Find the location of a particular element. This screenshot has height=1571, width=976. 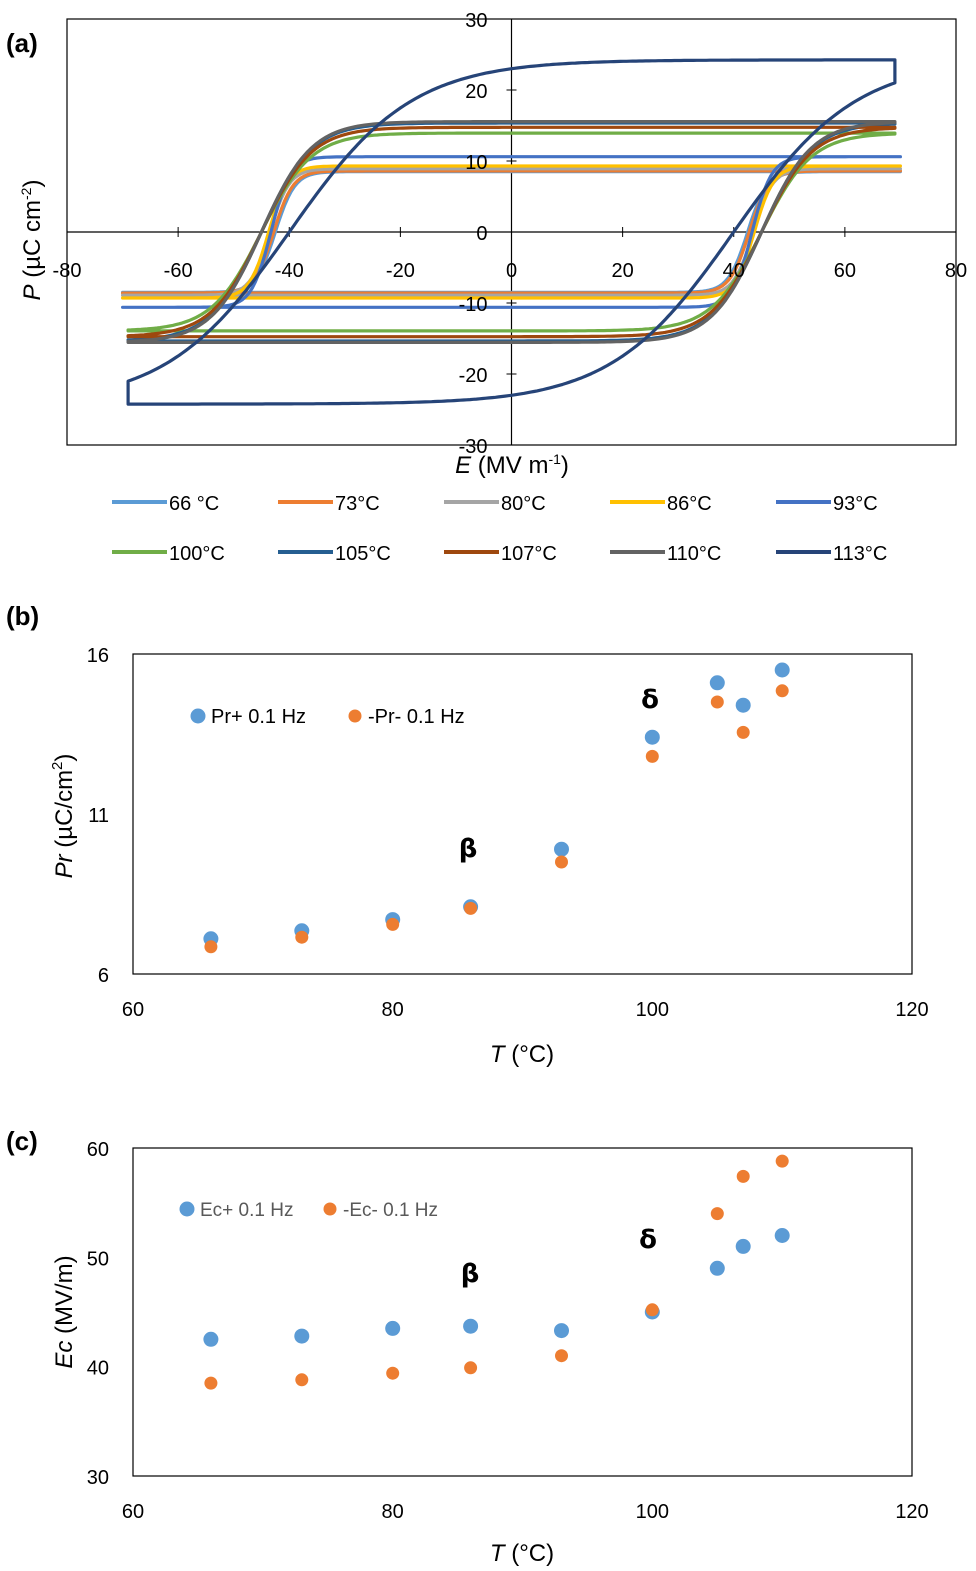

panel-c-beta-annotation: β is located at coordinates (470, 1274).